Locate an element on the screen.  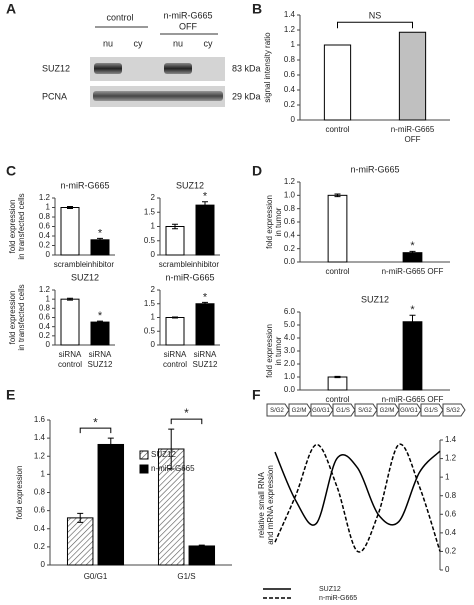
y-tick-label: 4.0 is located at coordinates (290, 337).